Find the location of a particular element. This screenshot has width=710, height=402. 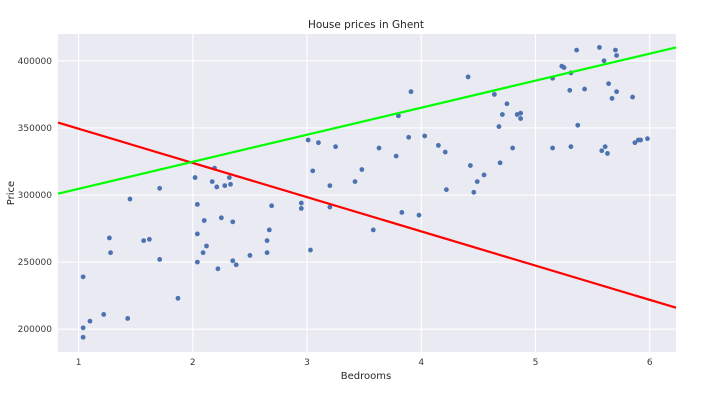

x-tick-label: 3 is located at coordinates (307, 363).